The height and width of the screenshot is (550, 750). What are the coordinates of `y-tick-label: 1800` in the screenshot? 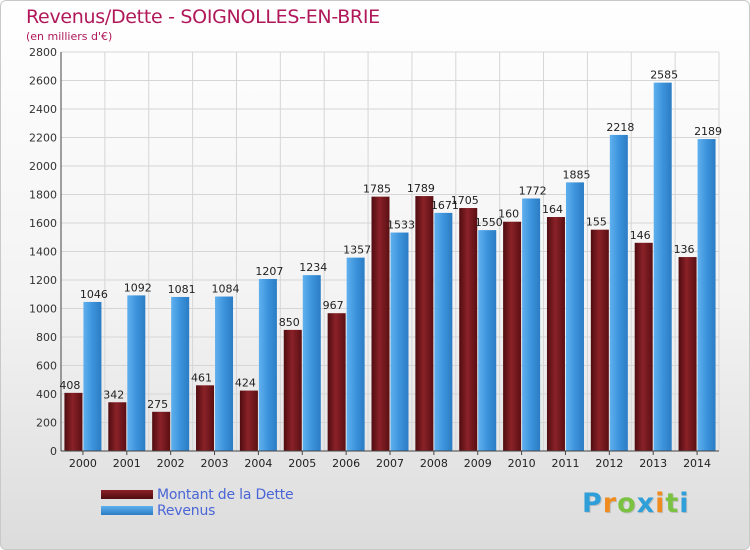 It's located at (43, 195).